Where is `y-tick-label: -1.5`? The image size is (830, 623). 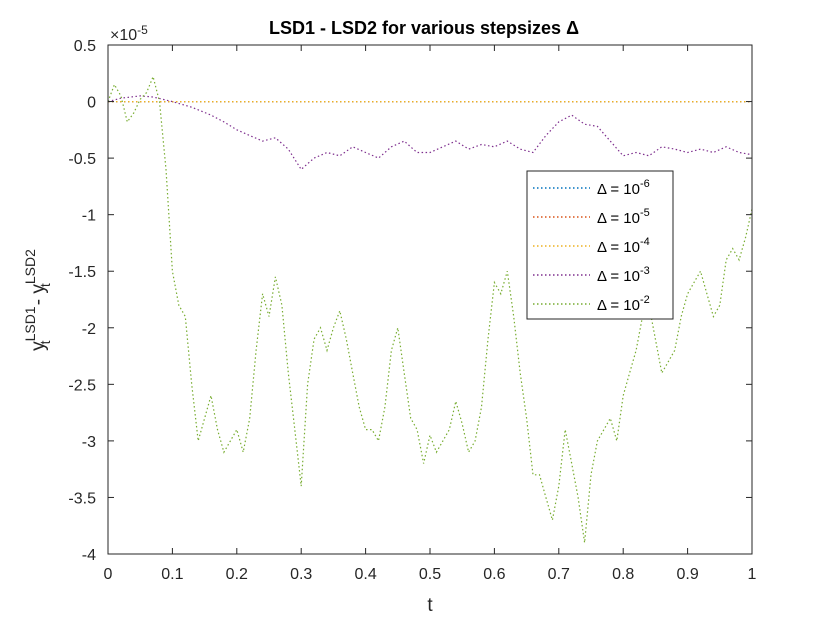
y-tick-label: -1.5 is located at coordinates (82, 272).